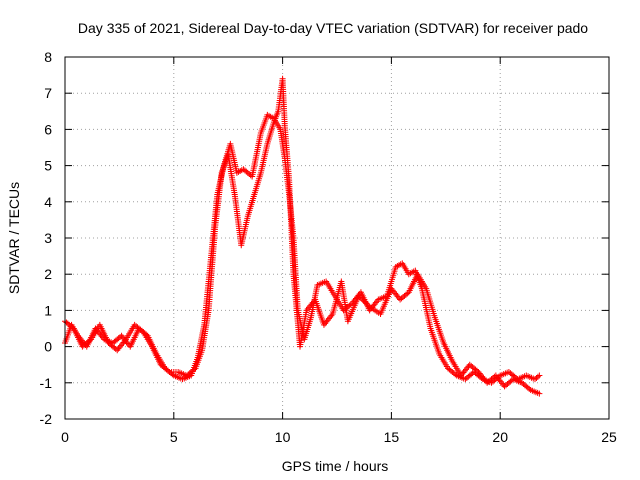 This screenshot has height=480, width=640. I want to click on y-tick-label: 3, so click(48, 238).